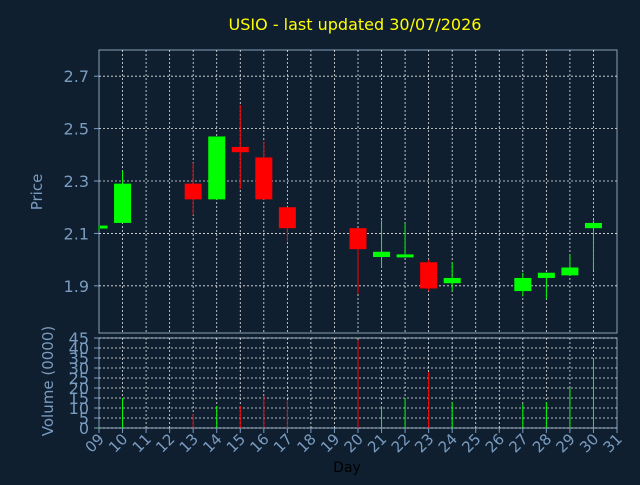 The height and width of the screenshot is (485, 640). Describe the element at coordinates (79, 388) in the screenshot. I see `volume-tick-label: 20` at that location.